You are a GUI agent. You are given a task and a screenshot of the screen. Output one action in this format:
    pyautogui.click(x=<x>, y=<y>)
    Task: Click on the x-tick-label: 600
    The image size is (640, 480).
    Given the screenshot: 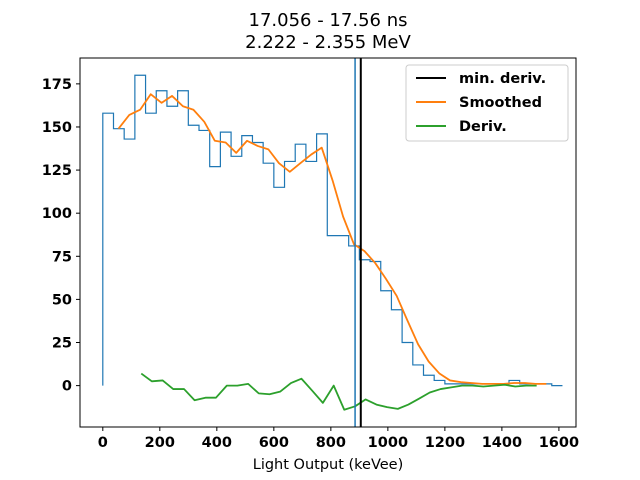 What is the action you would take?
    pyautogui.click(x=274, y=443)
    